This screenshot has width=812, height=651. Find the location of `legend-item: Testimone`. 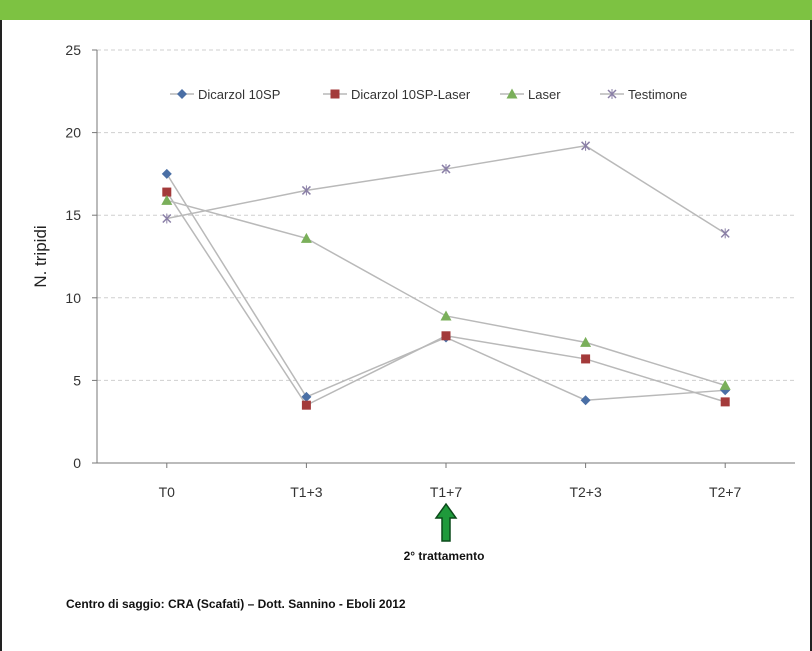

legend-item: Testimone is located at coordinates (643, 94).